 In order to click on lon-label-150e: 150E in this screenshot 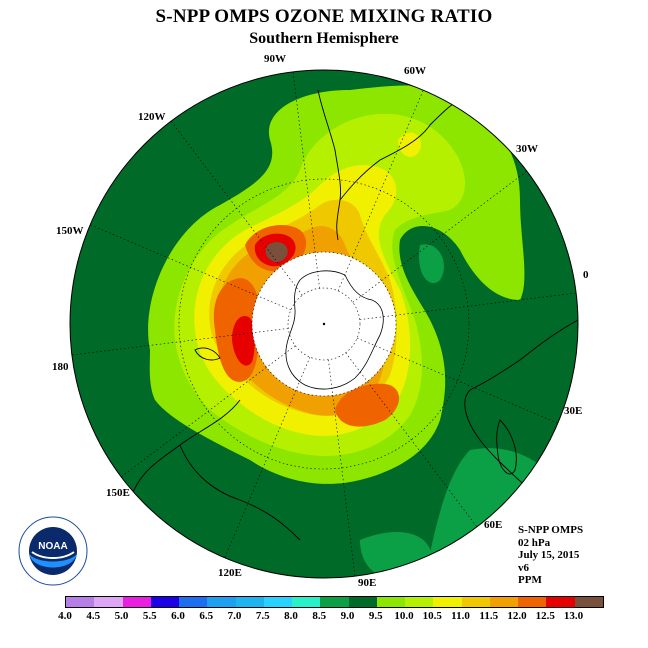, I will do `click(118, 493)`.